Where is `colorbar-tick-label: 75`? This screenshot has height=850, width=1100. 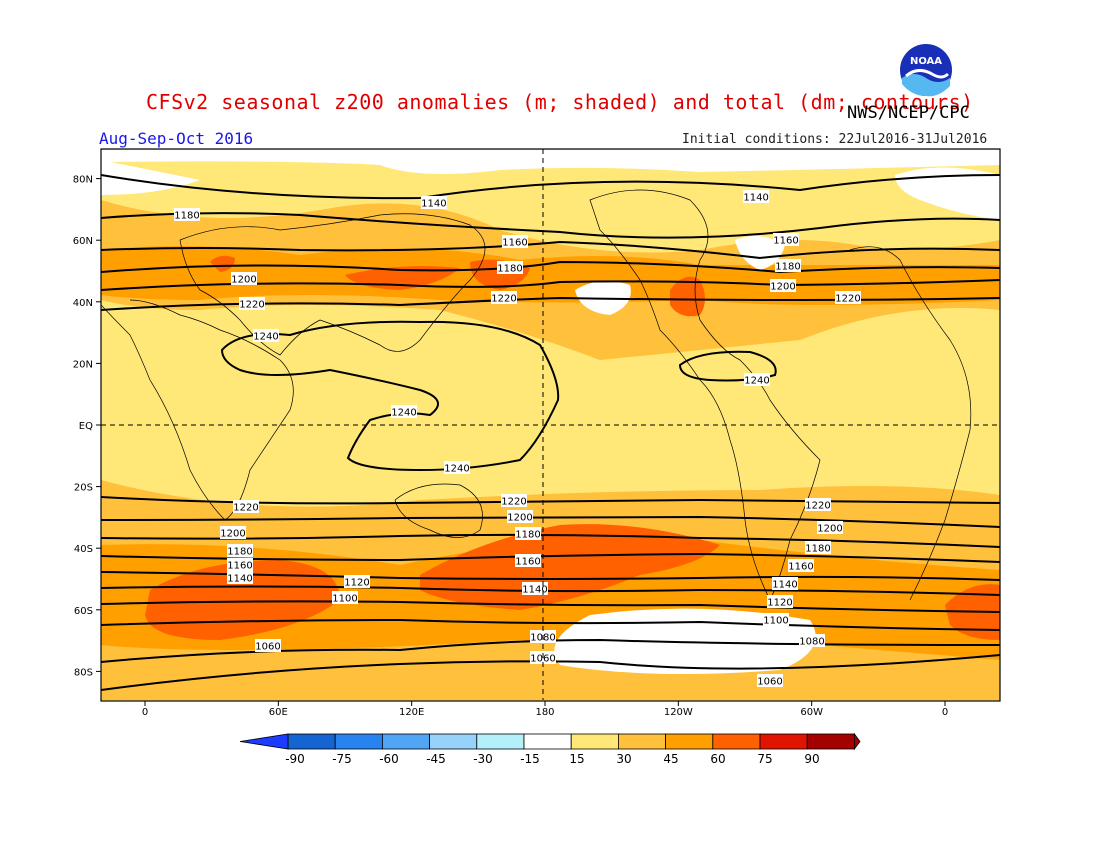
colorbar-tick-label: 75 is located at coordinates (764, 759).